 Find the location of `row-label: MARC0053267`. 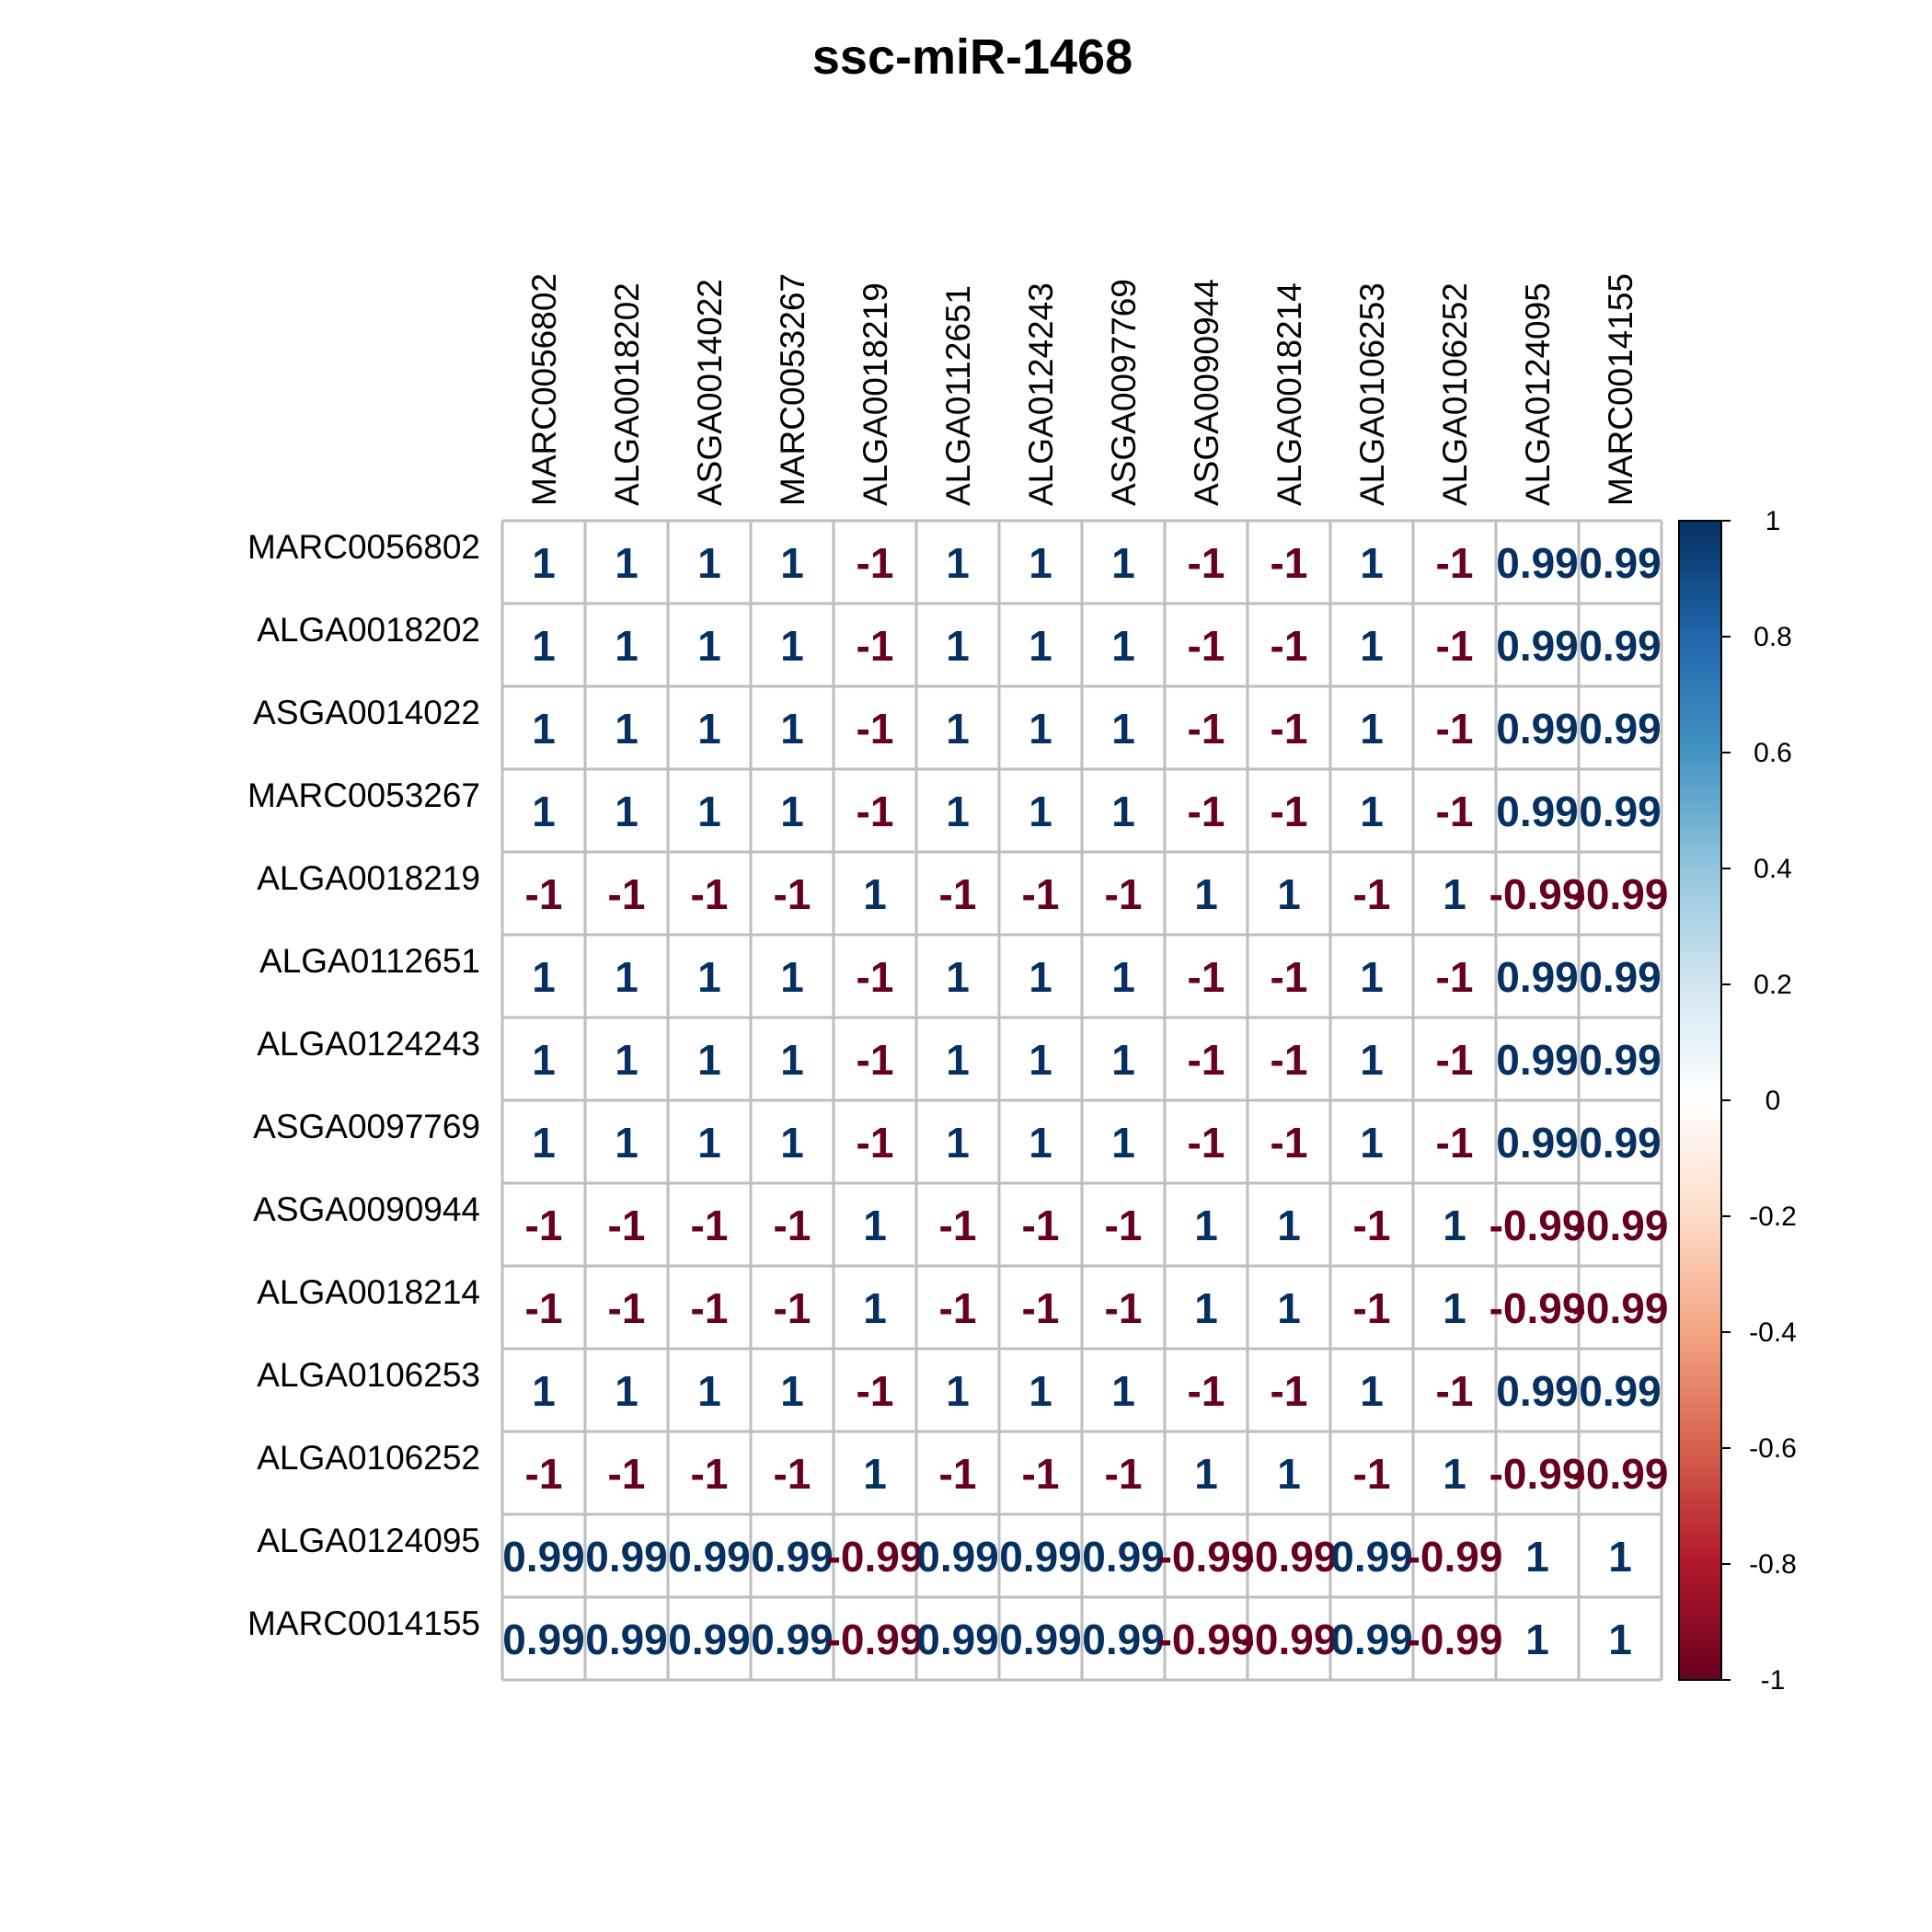

row-label: MARC0053267 is located at coordinates (363, 795).